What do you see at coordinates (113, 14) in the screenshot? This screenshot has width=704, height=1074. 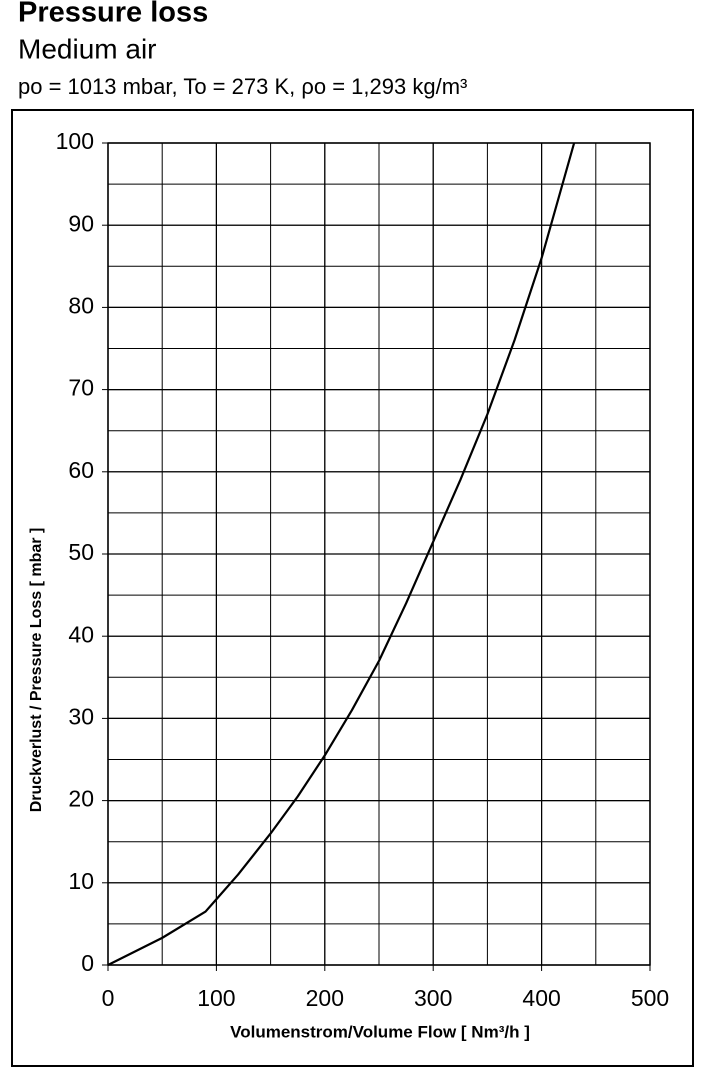 I see `chart-title: Pressure loss` at bounding box center [113, 14].